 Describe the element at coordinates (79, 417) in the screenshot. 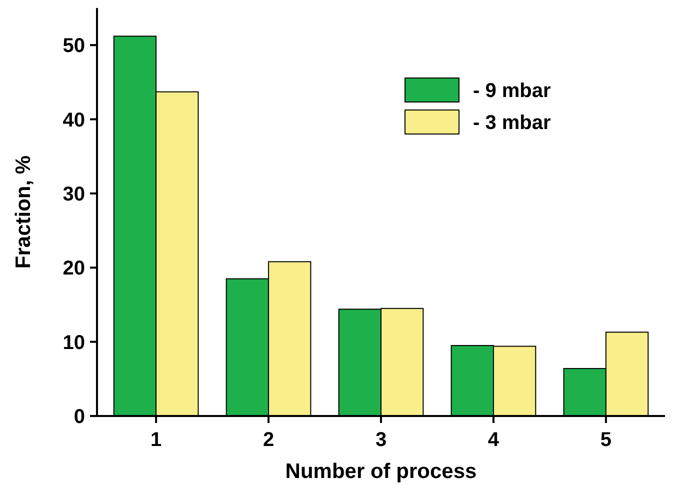

I see `y-tick-label: 0` at that location.